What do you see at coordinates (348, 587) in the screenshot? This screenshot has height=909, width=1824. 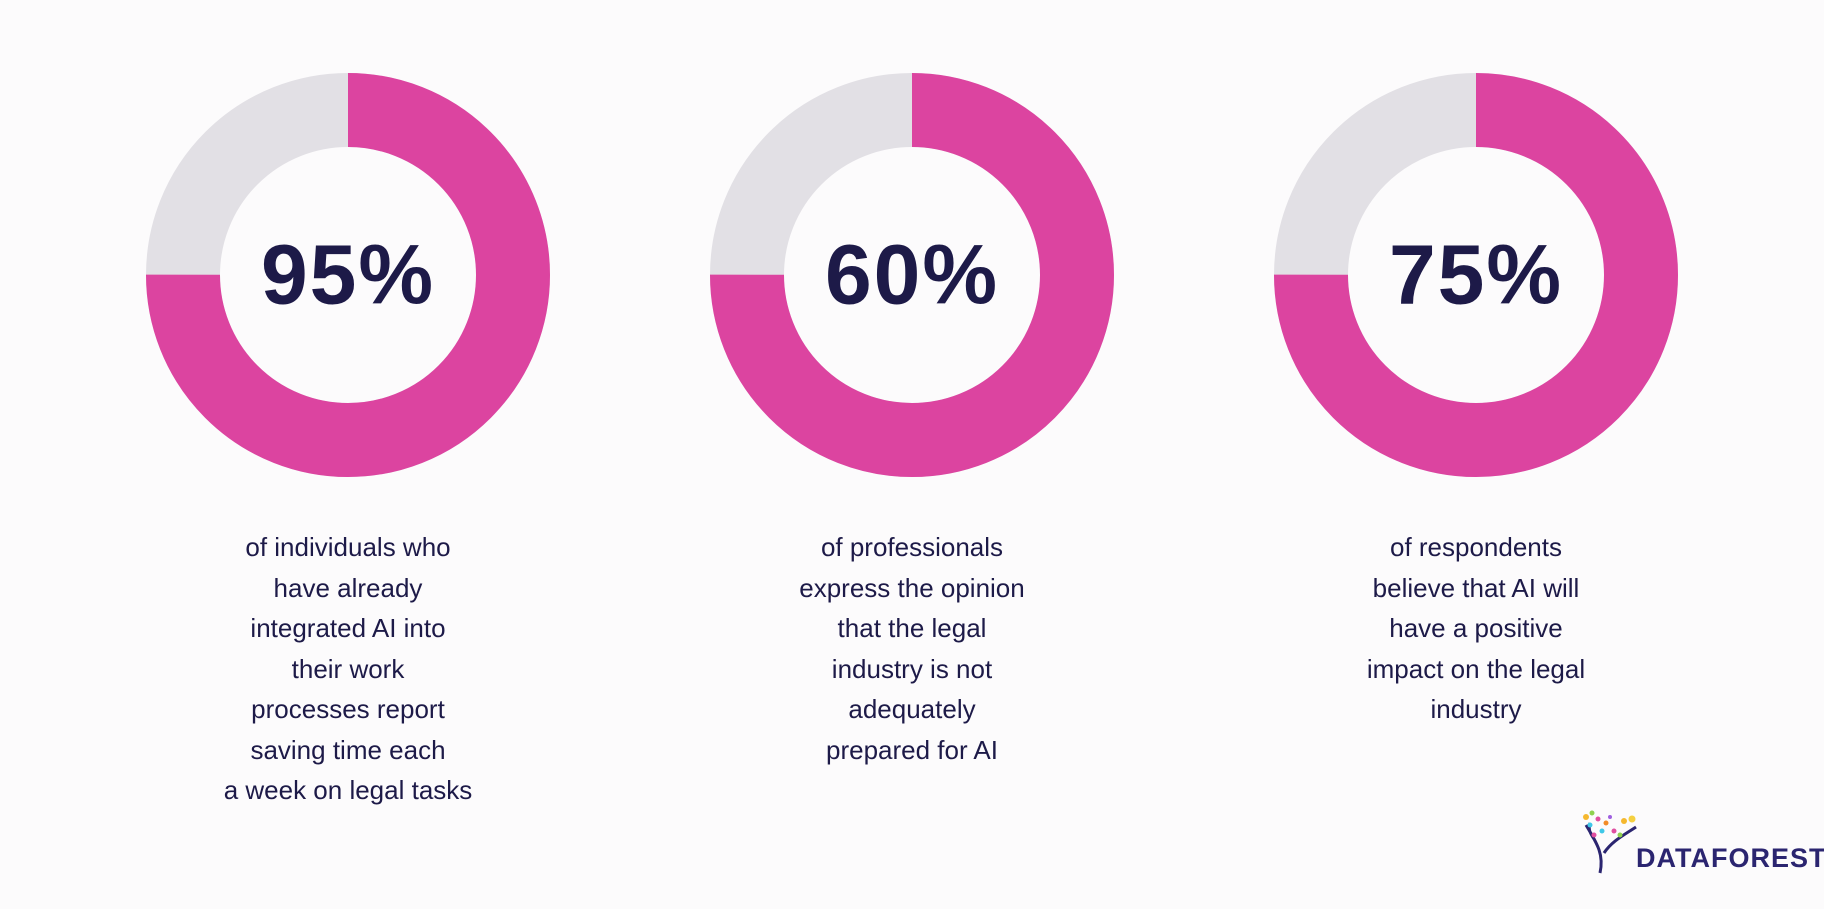 I see `description-line: have already` at bounding box center [348, 587].